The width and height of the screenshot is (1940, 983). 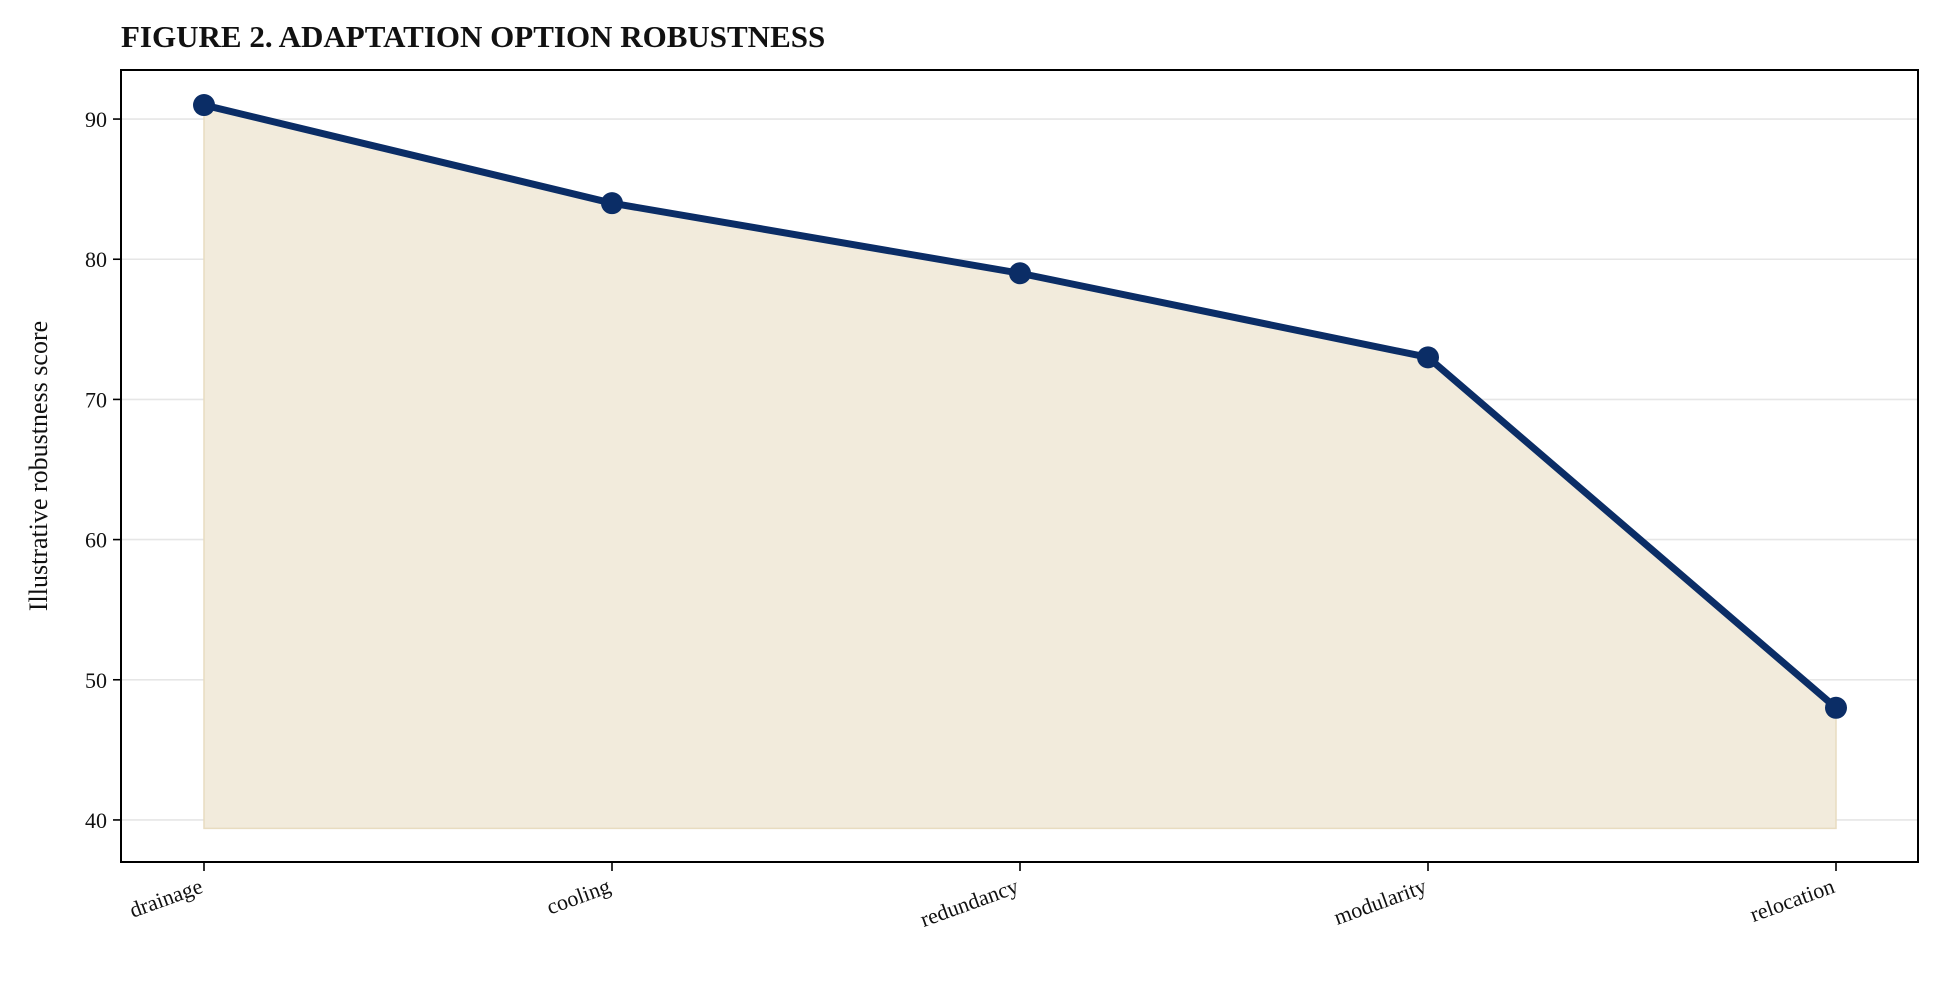 I want to click on x-tick-label-drainage: drainage, so click(x=166, y=897).